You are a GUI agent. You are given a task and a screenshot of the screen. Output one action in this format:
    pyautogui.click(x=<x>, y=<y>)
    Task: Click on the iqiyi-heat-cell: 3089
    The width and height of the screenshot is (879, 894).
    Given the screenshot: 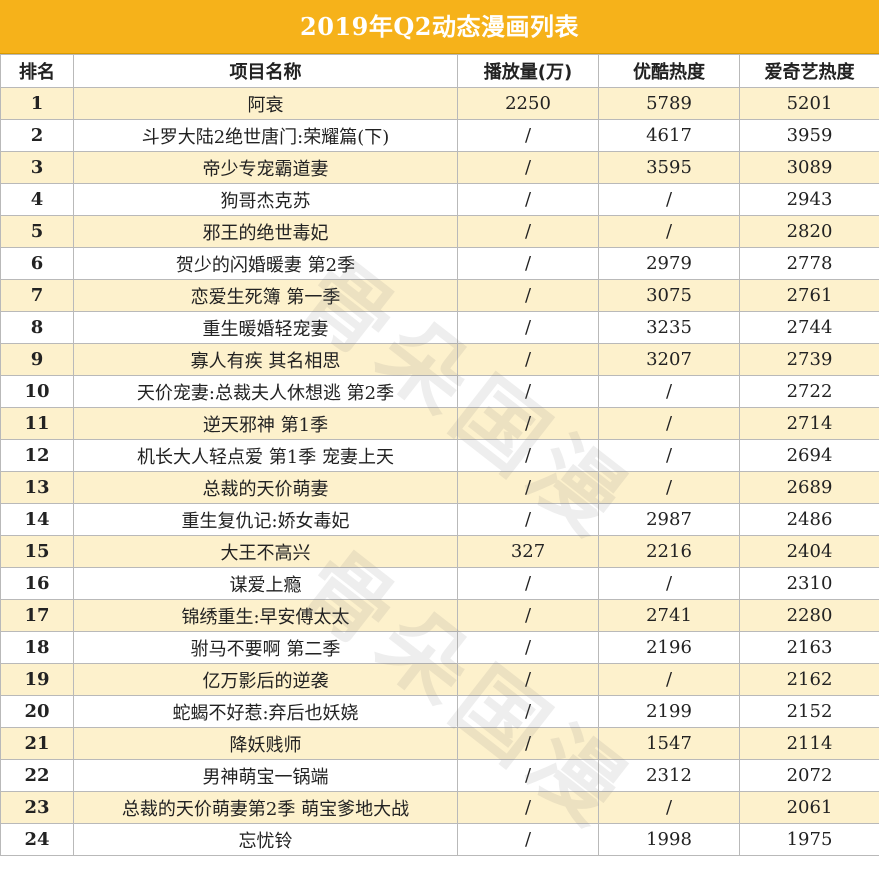 What is the action you would take?
    pyautogui.click(x=809, y=168)
    